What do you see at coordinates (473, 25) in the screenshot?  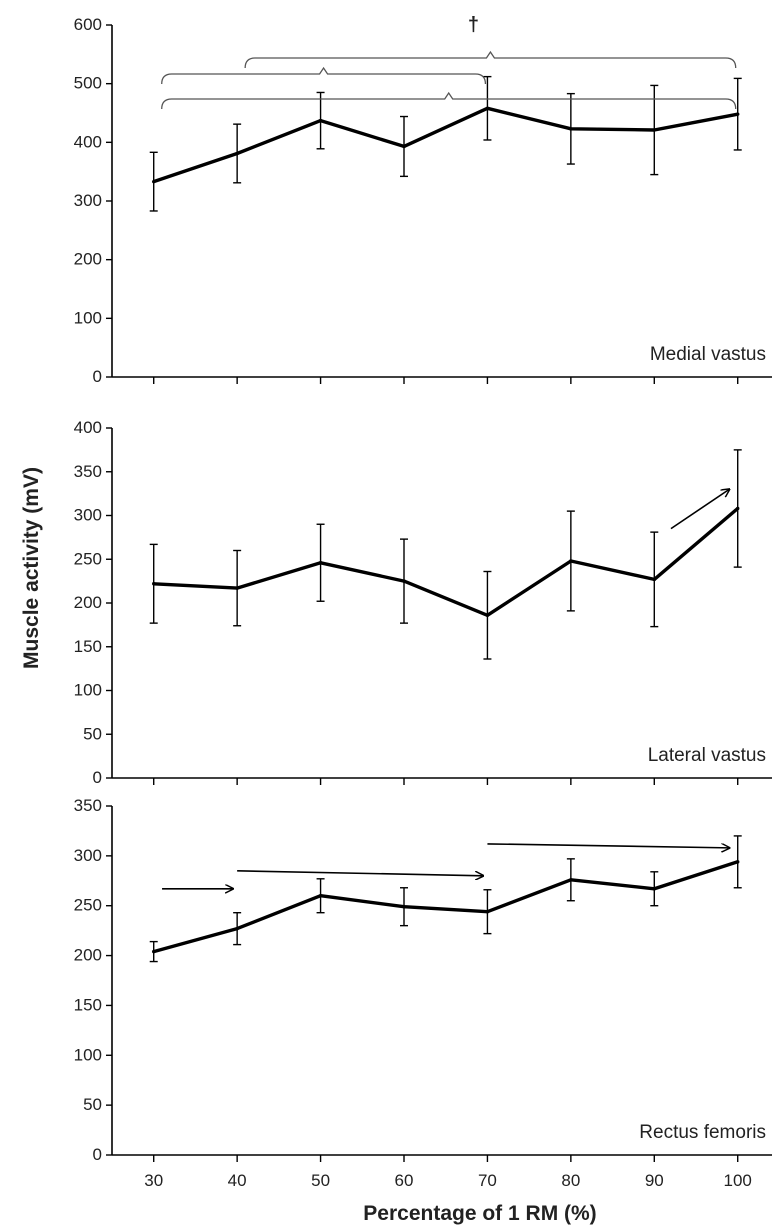 I see `significance-dagger: †` at bounding box center [473, 25].